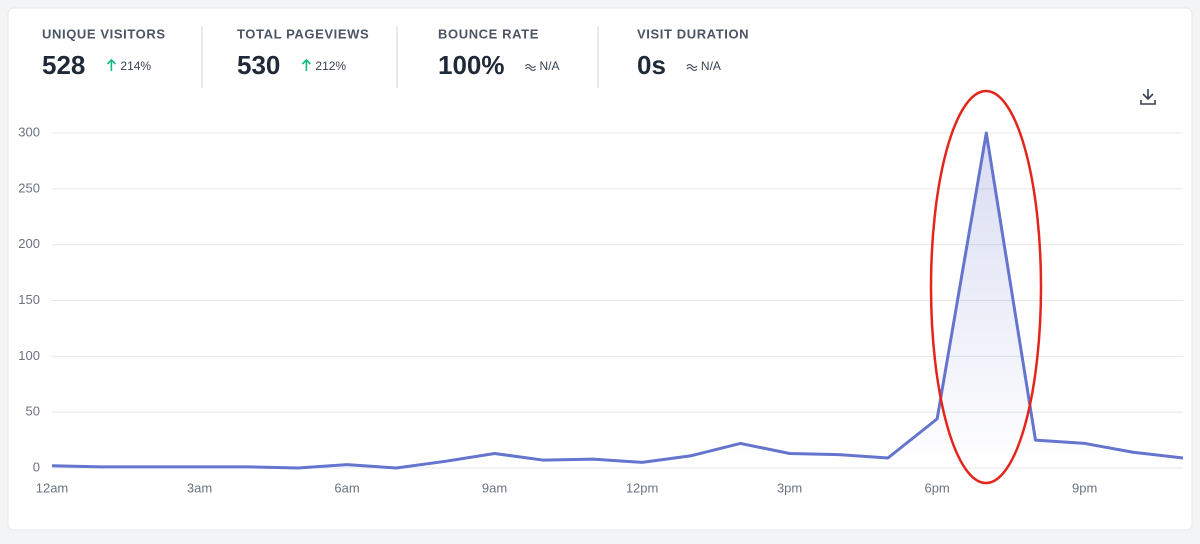 The height and width of the screenshot is (544, 1200). What do you see at coordinates (346, 487) in the screenshot?
I see `x-tick-label: 6am` at bounding box center [346, 487].